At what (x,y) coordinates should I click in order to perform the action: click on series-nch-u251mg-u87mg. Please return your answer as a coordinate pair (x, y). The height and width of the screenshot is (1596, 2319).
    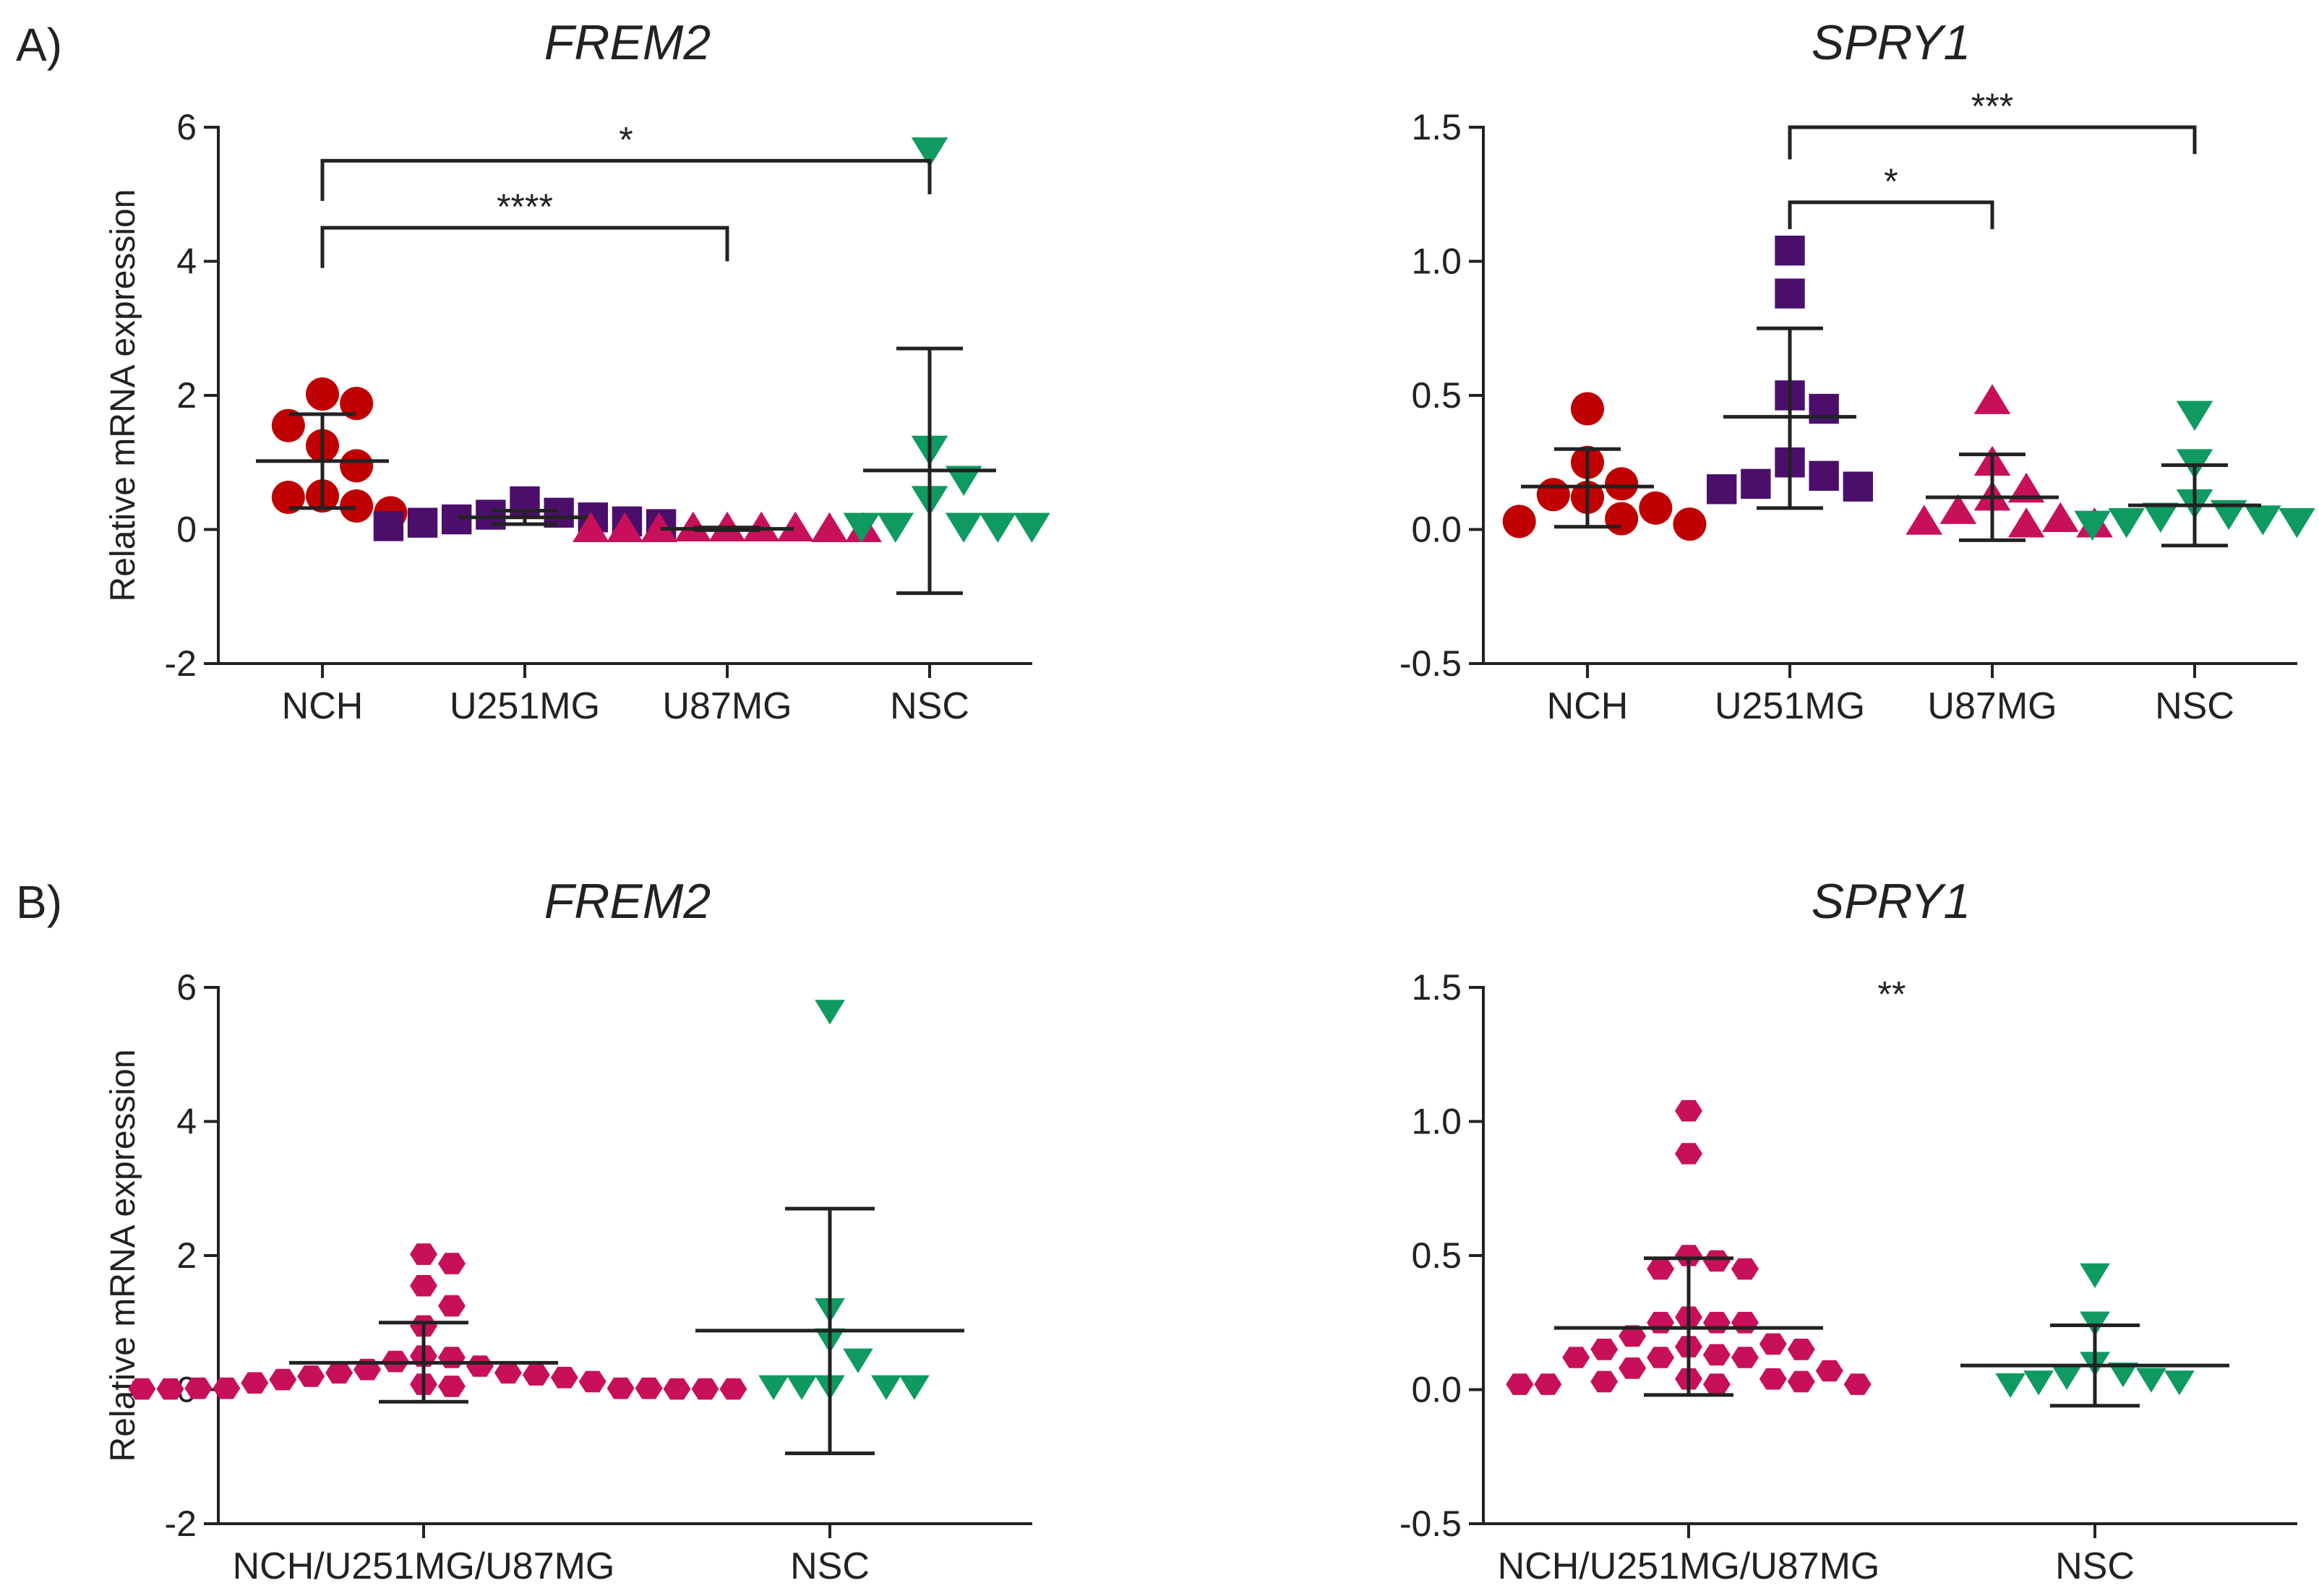
    Looking at the image, I should click on (1689, 1248).